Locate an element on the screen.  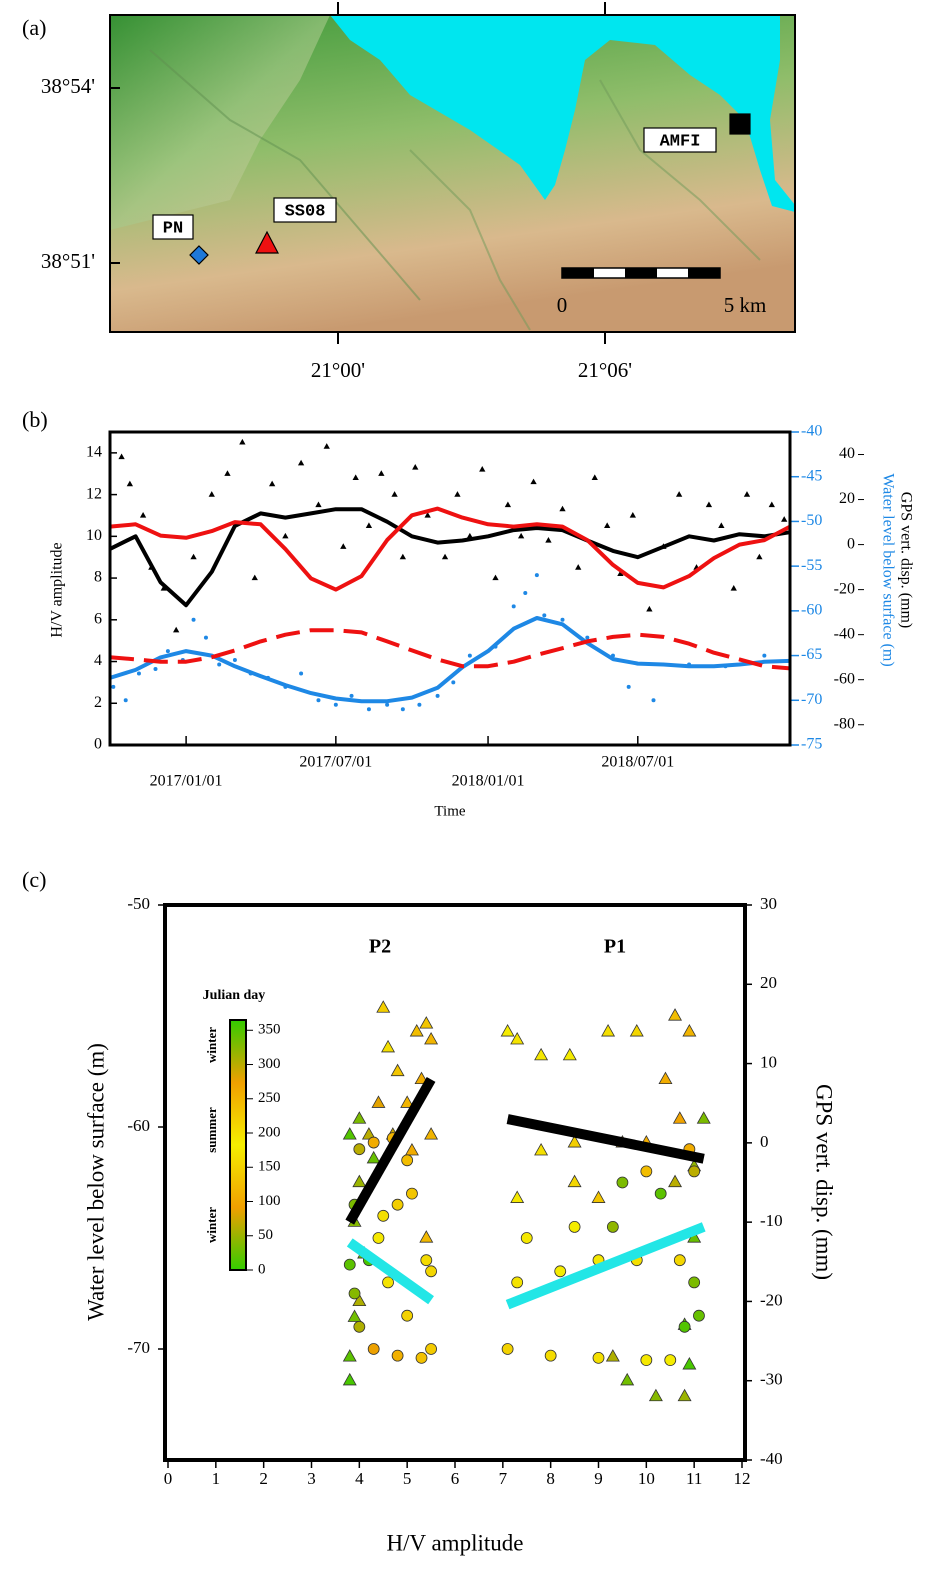
map-y-tick-label: 38°54' is located at coordinates (68, 86).